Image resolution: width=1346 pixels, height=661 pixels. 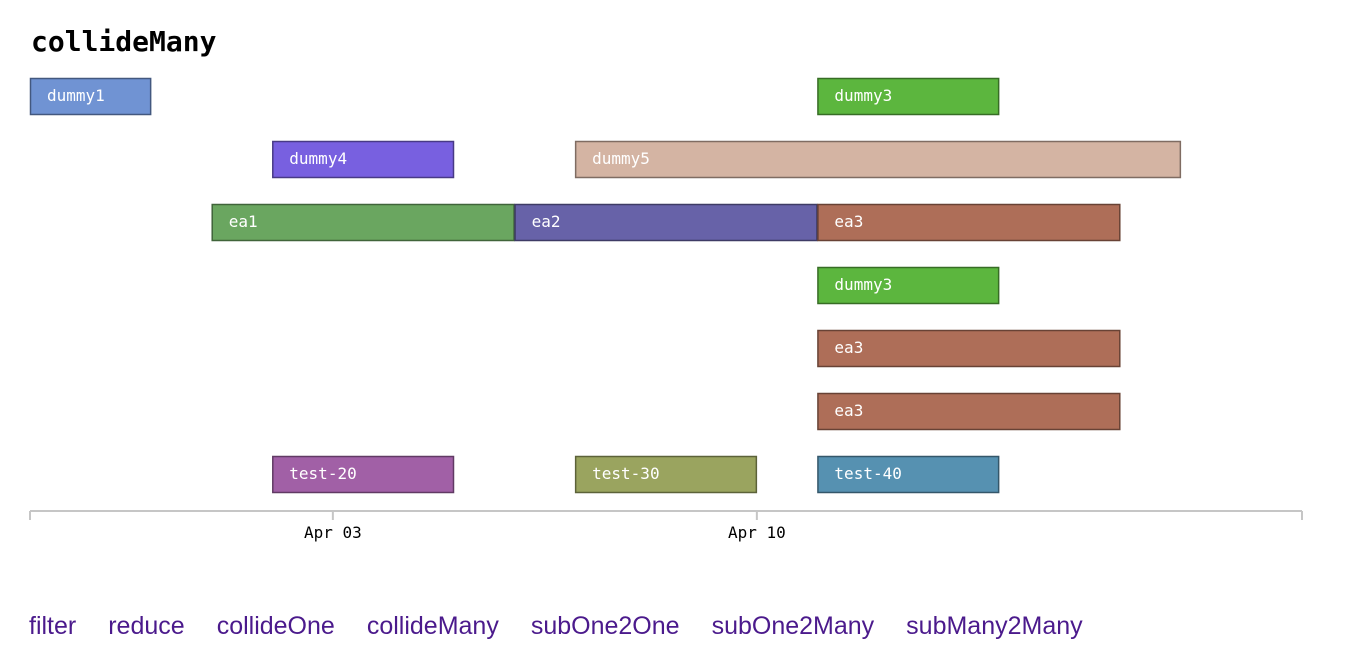 I want to click on nav-link-reduce: reduce, so click(x=146, y=625).